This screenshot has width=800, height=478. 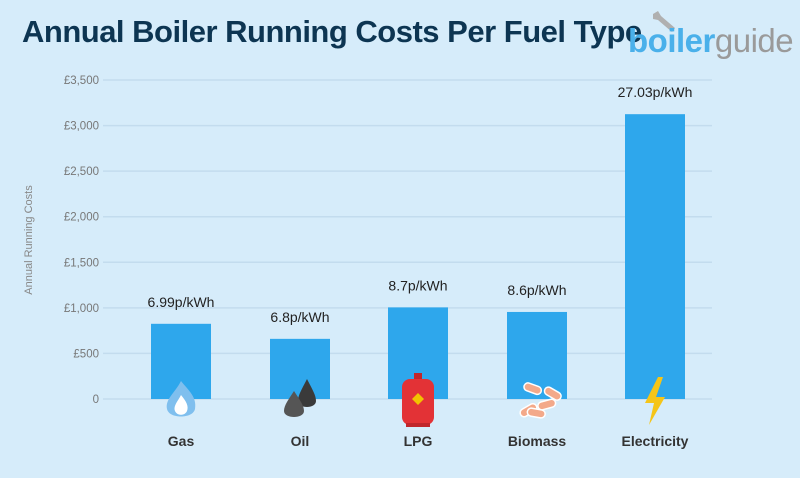 I want to click on bar-oil, so click(x=300, y=368).